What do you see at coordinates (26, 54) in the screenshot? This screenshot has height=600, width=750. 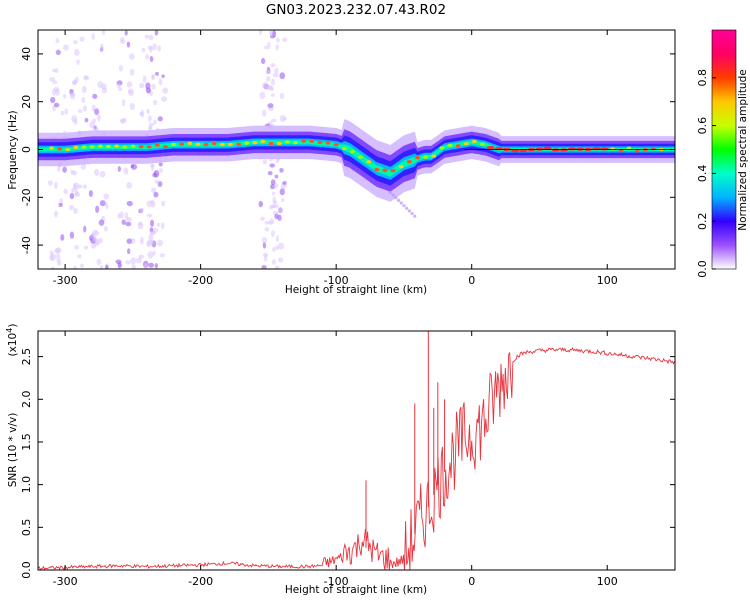 I see `spectrogram-y-tick-label: 40` at bounding box center [26, 54].